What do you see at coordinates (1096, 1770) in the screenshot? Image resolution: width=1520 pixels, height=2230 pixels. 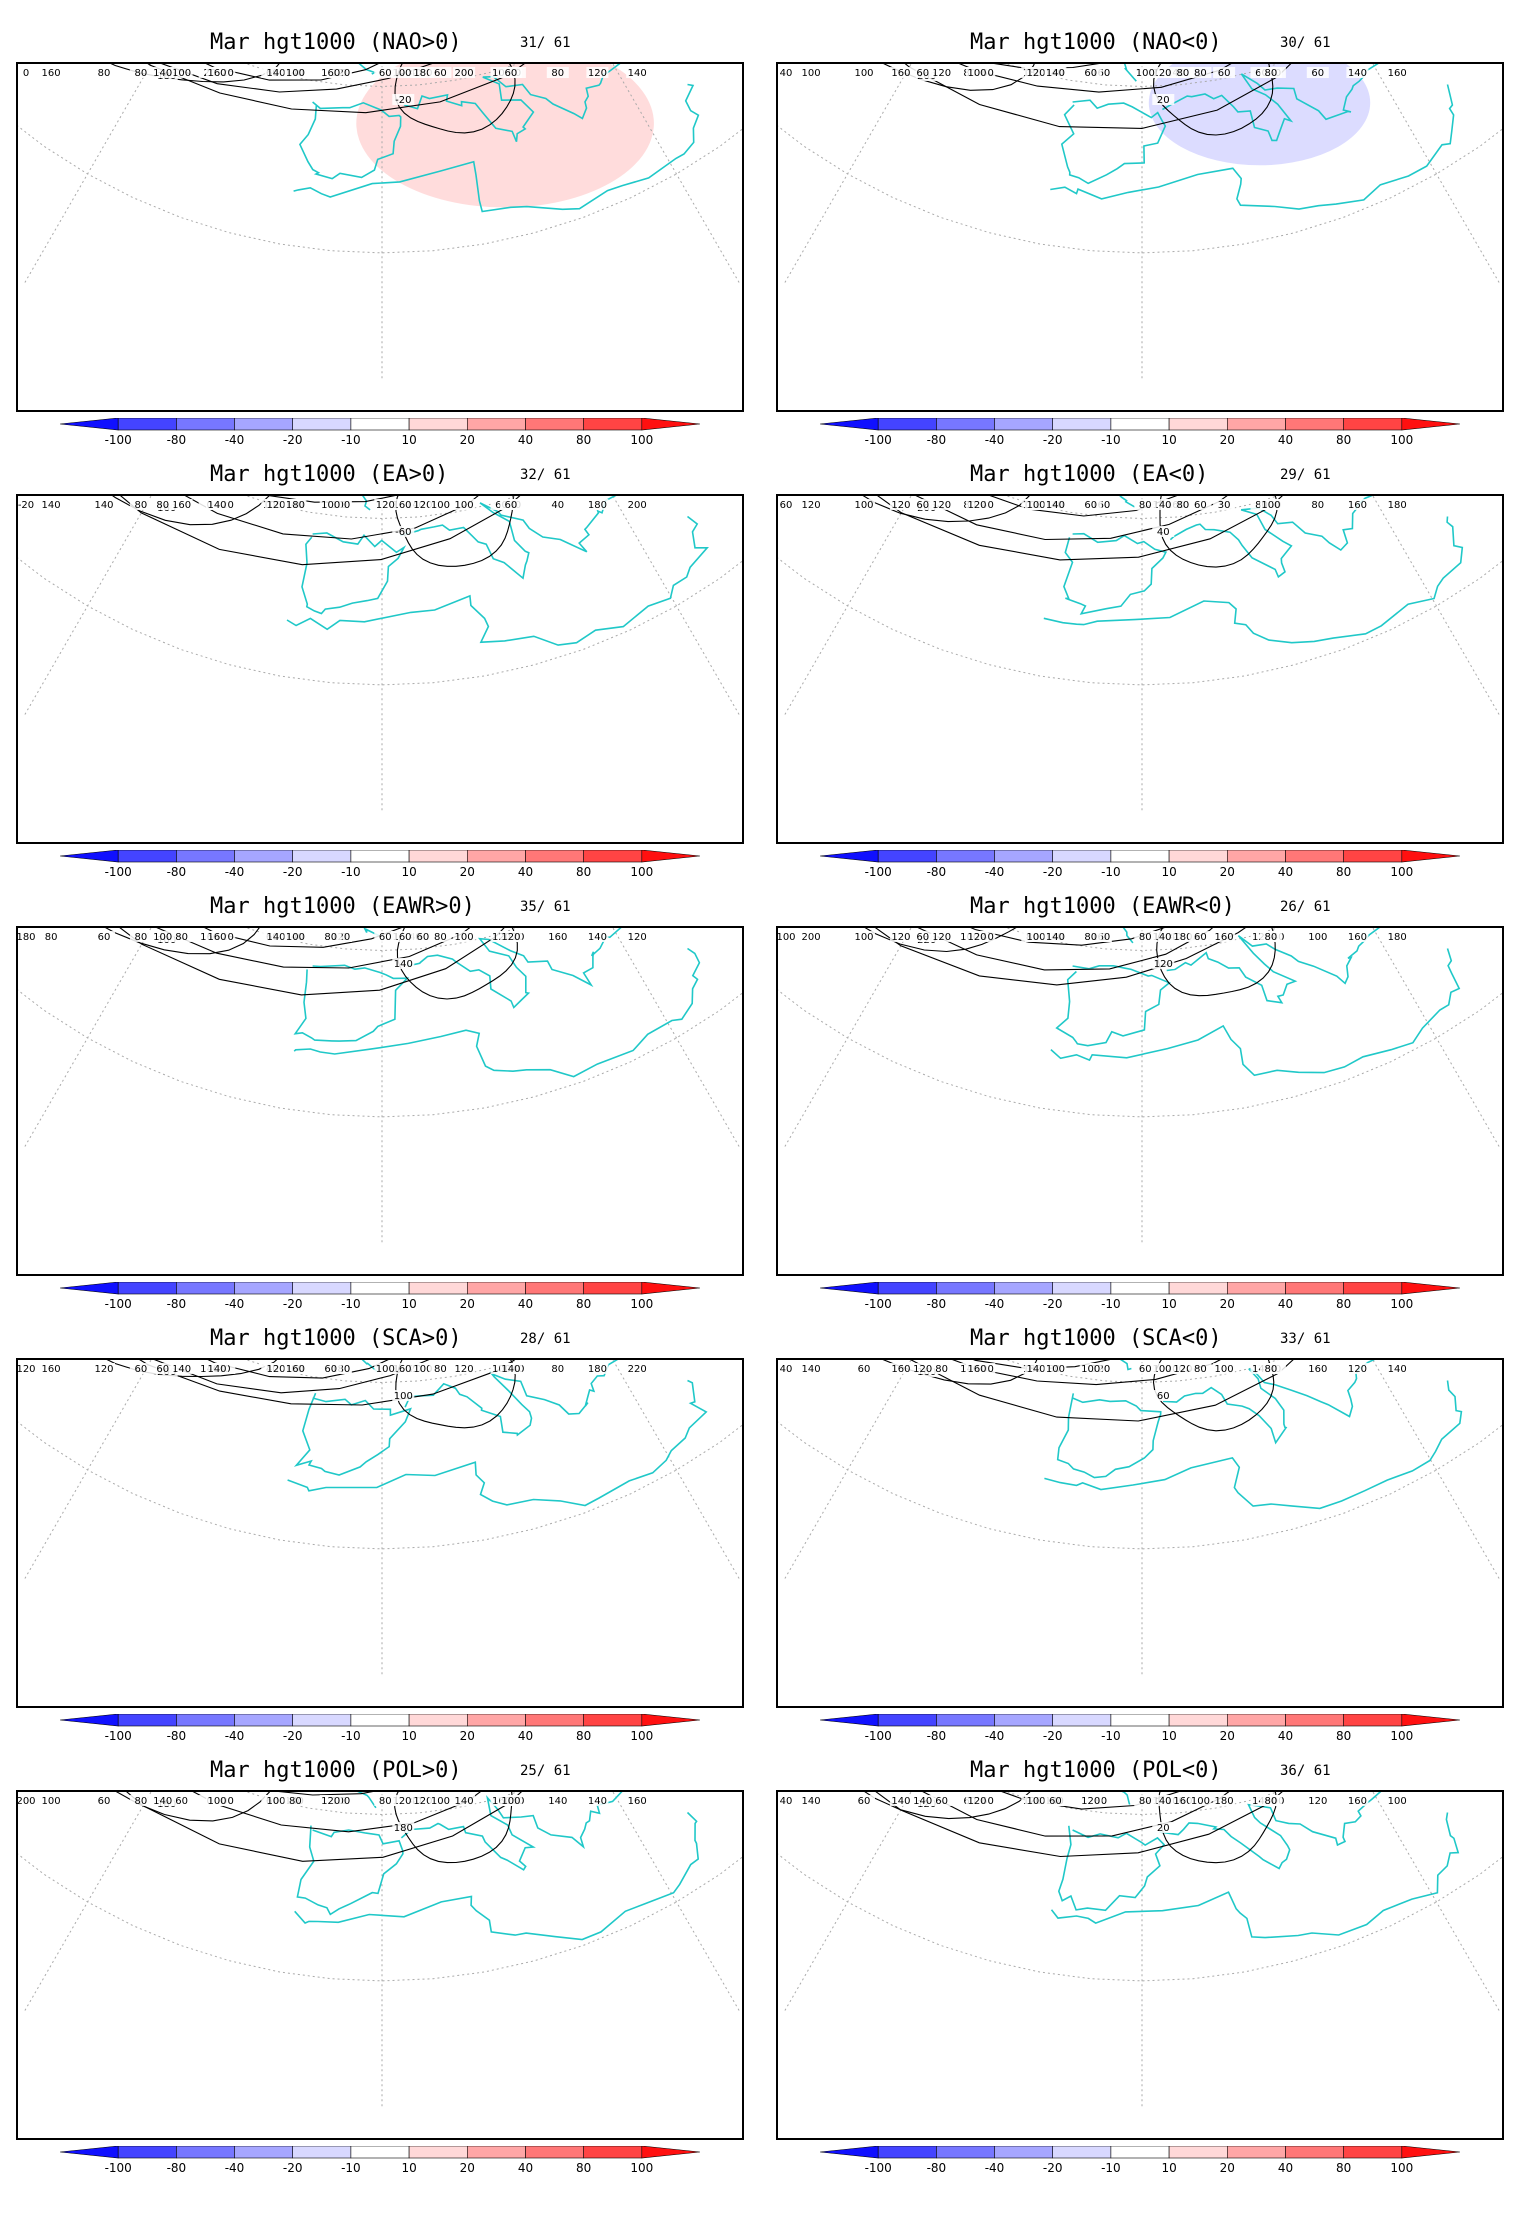 I see `panel-title: Mar hgt1000 (POL<0)` at bounding box center [1096, 1770].